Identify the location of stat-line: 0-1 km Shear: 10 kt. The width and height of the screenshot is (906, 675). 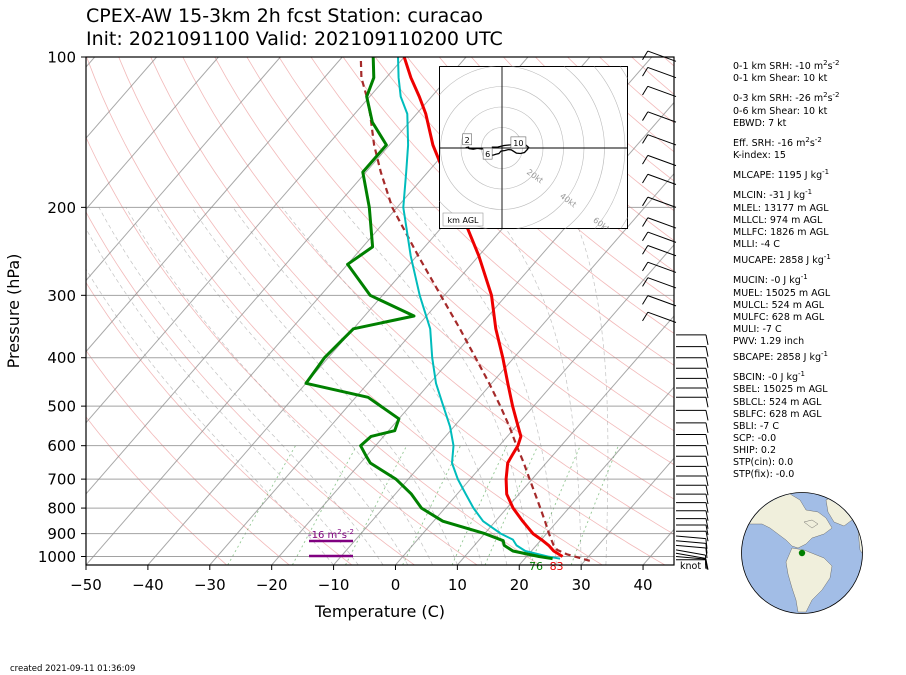
(780, 79).